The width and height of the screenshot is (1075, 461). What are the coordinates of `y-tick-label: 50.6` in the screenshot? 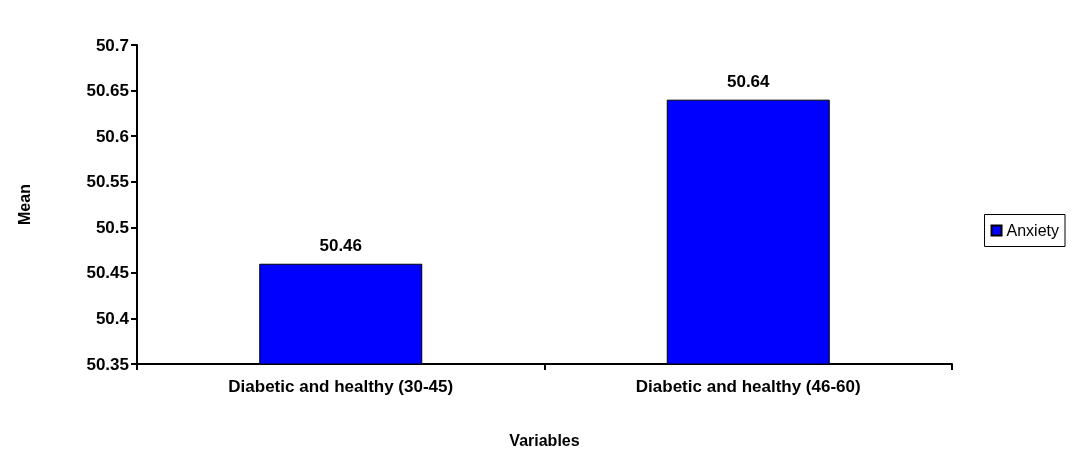 It's located at (112, 136).